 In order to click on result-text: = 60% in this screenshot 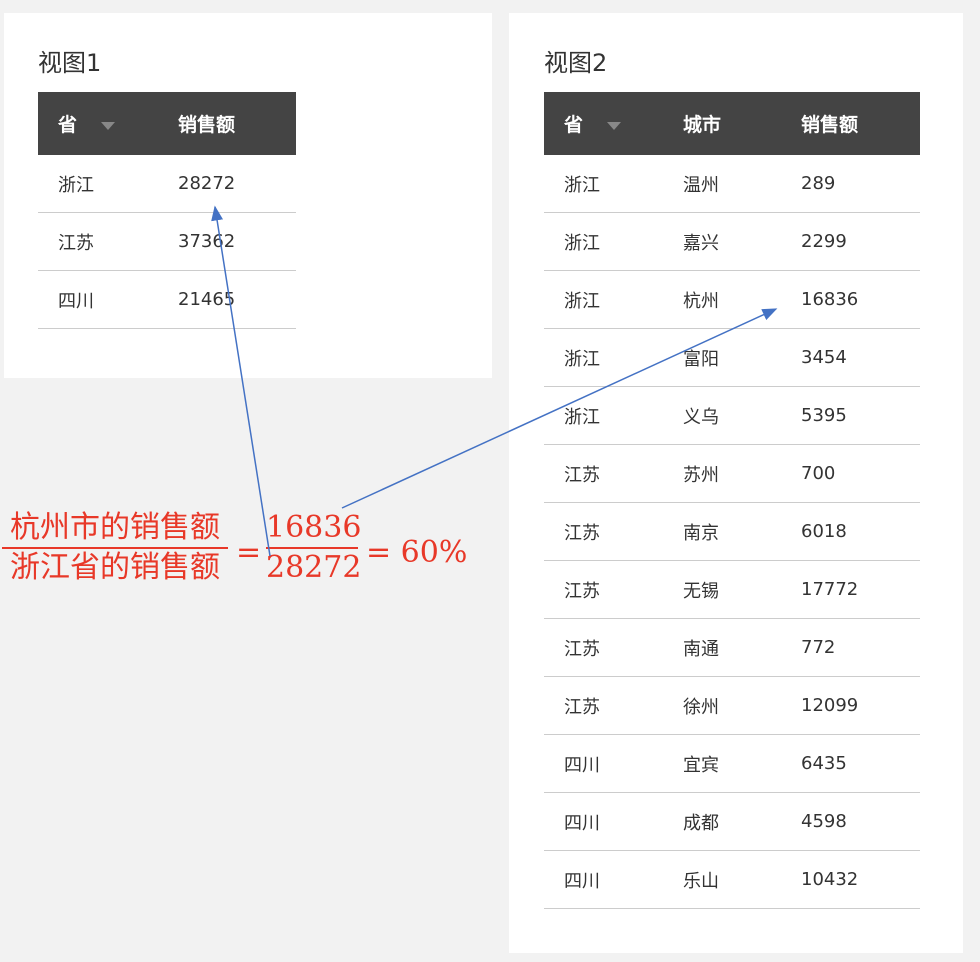, I will do `click(417, 552)`.